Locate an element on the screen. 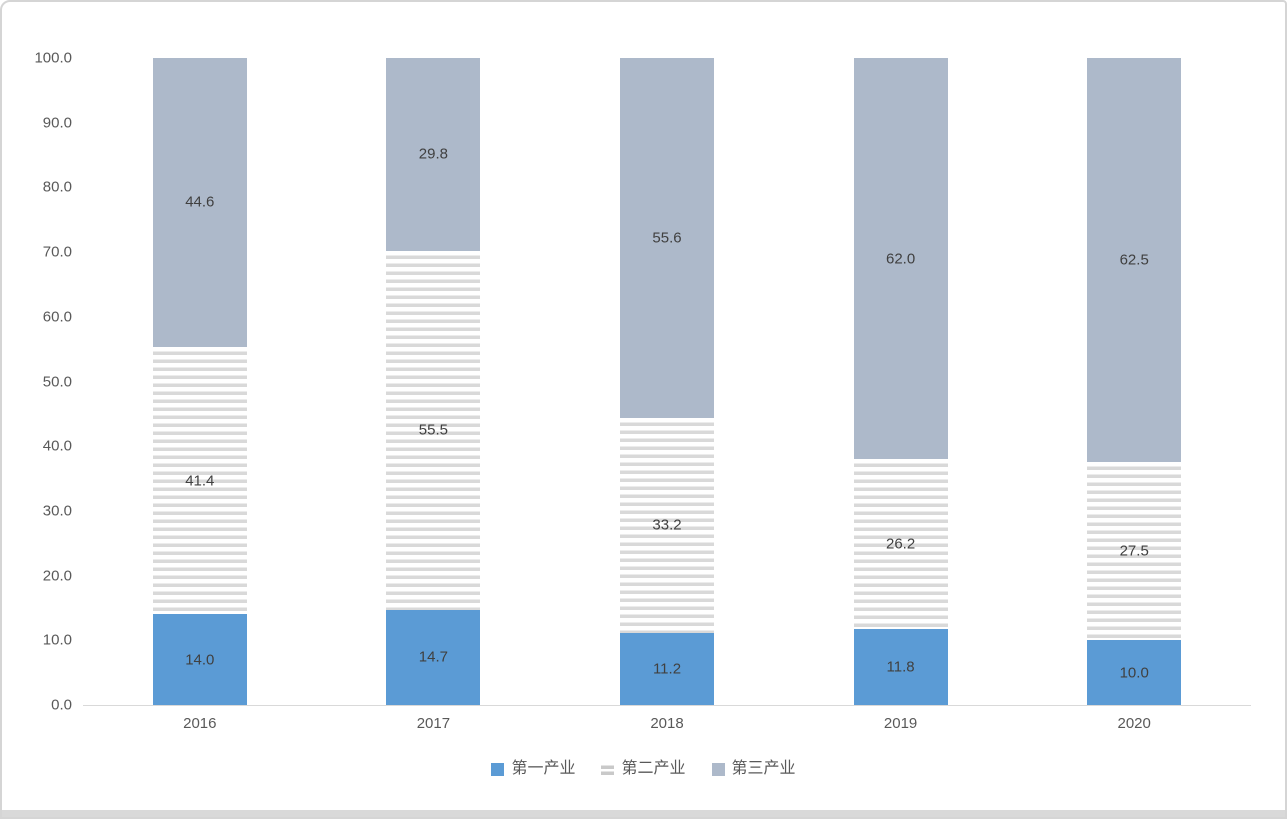 The height and width of the screenshot is (819, 1287). x-tick-label: 2020 is located at coordinates (1134, 723).